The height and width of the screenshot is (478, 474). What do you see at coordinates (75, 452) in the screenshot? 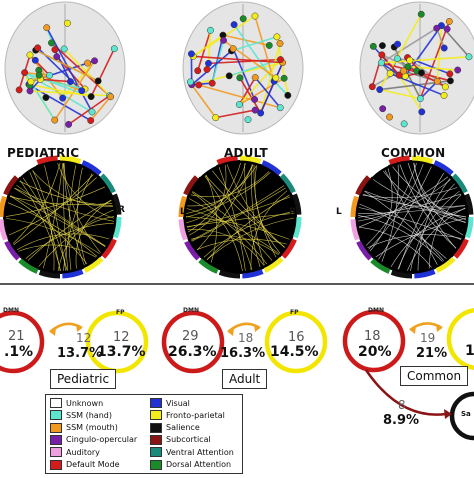
I see `legend-item: Auditory` at bounding box center [75, 452].